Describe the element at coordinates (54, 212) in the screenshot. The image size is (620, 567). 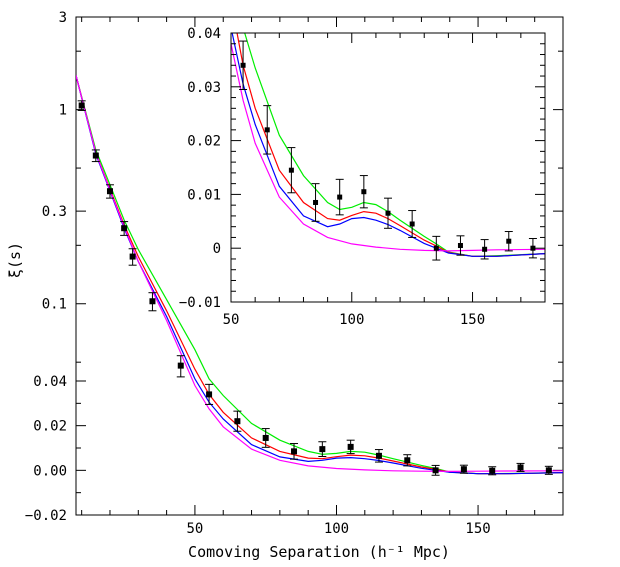
I see `y-tick-label: 0.3` at that location.